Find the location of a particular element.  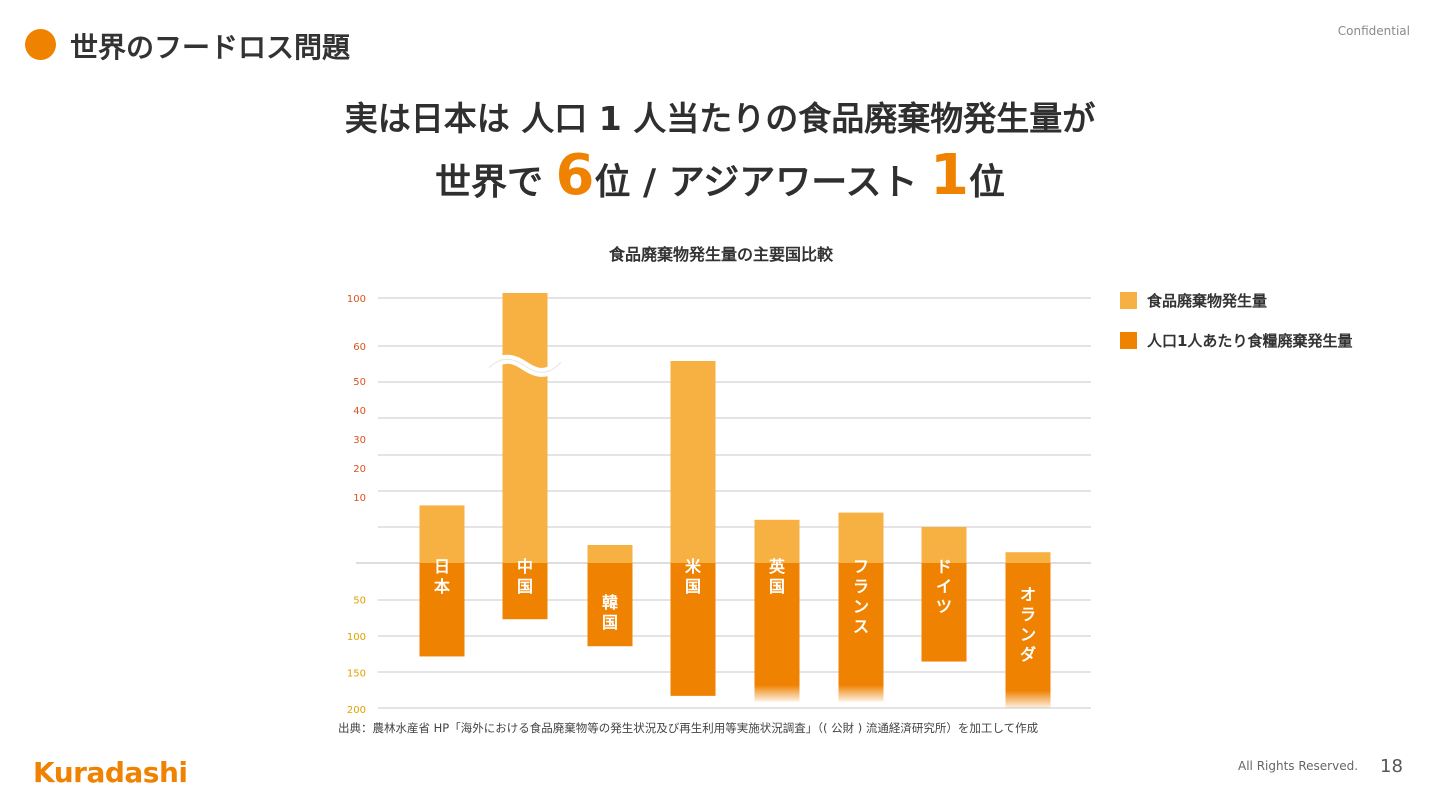

category-label-char: 英 is located at coordinates (777, 566).